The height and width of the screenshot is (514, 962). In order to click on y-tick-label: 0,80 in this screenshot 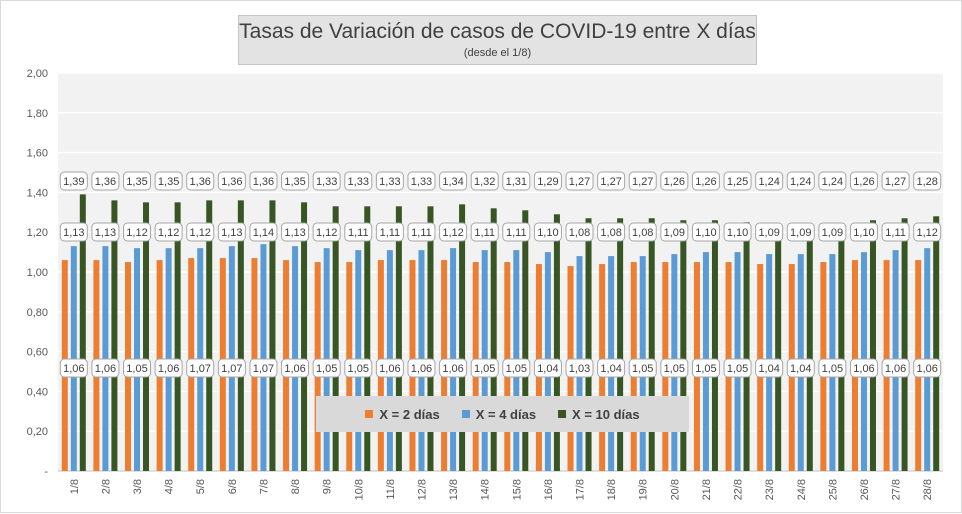, I will do `click(37, 313)`.